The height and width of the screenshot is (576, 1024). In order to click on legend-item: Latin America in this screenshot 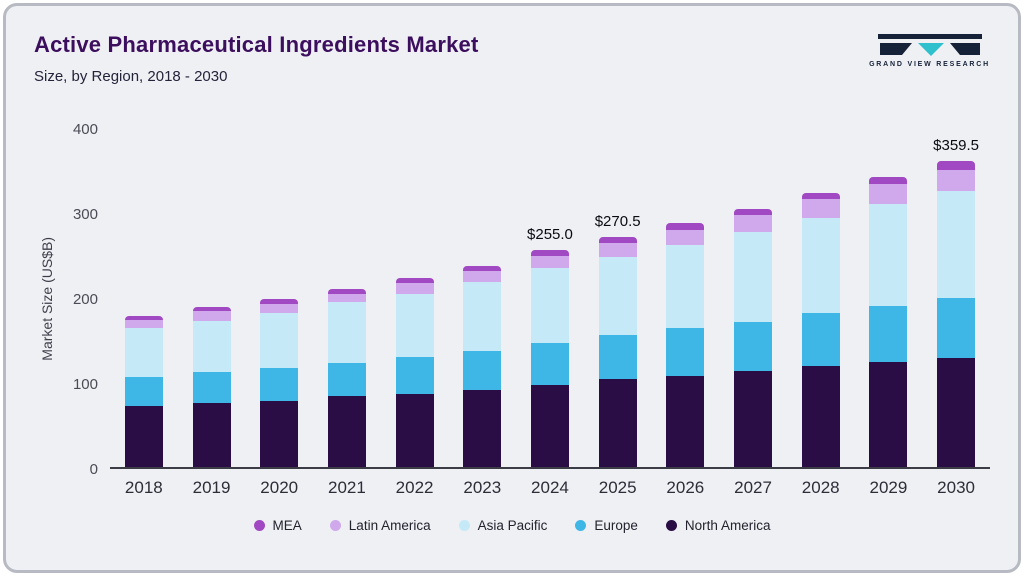, I will do `click(380, 525)`.